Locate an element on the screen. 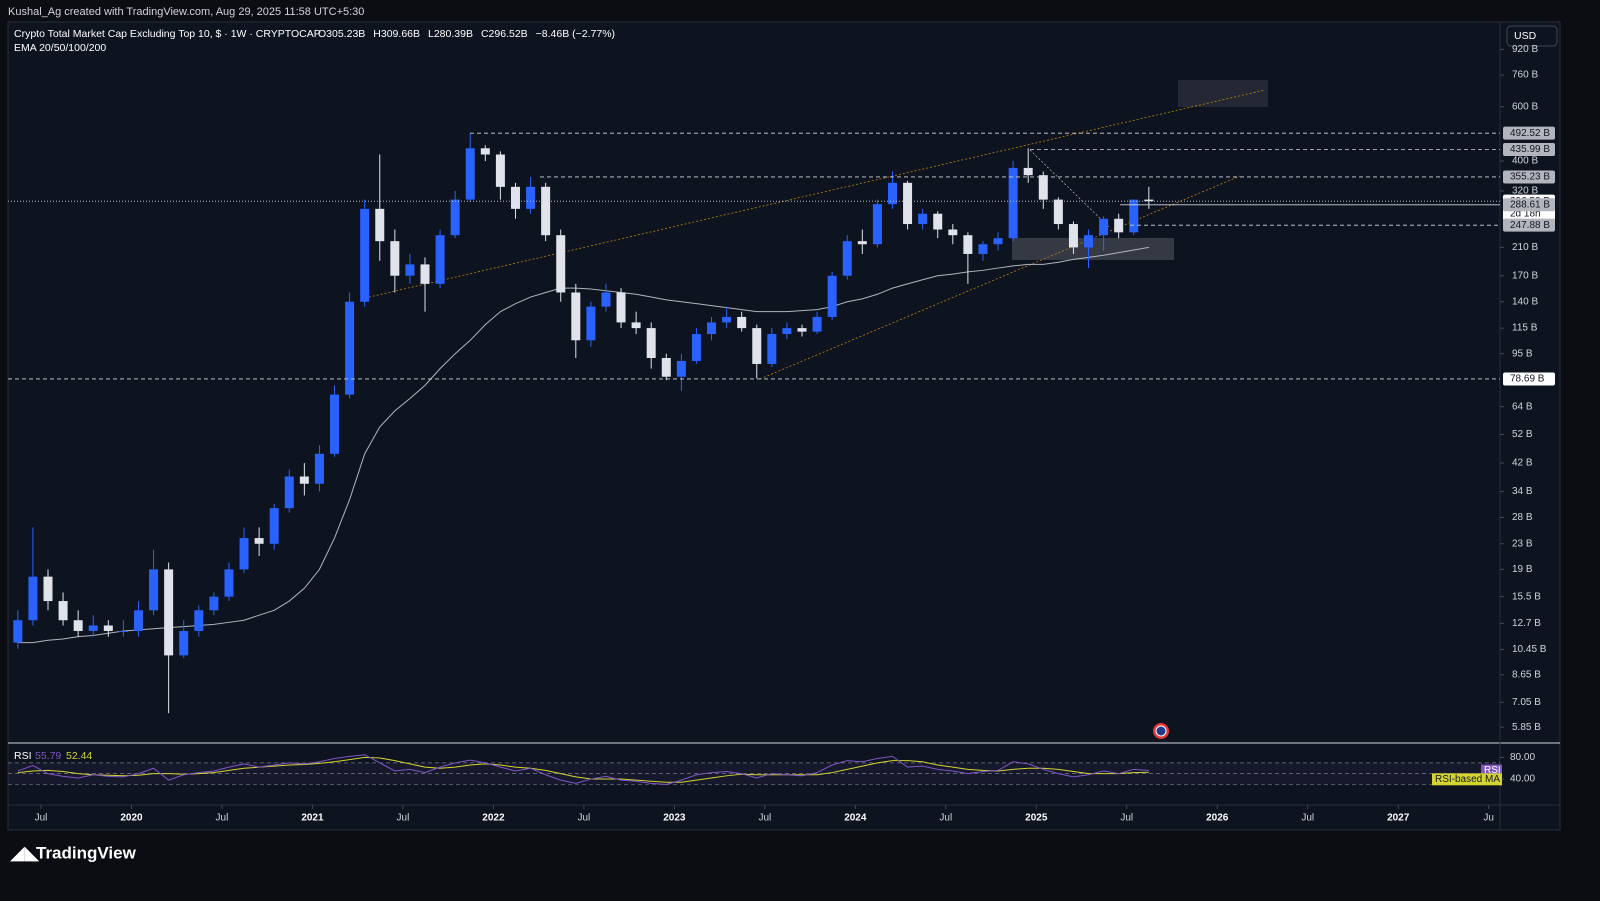  indicator-label: EMA 20/50/100/200 is located at coordinates (60, 48).